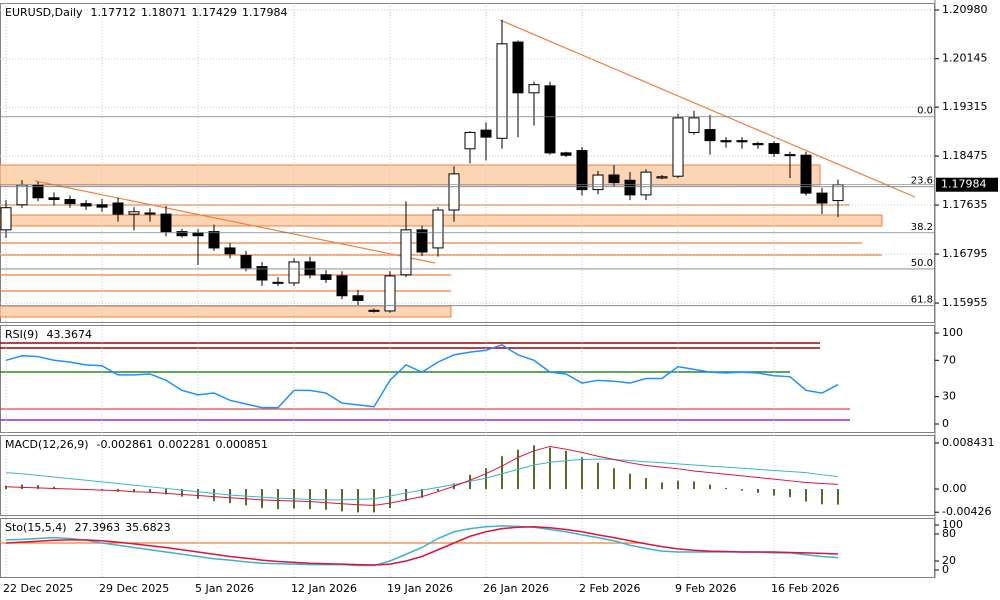 The width and height of the screenshot is (1000, 600). I want to click on panel-header: RSI(9) 43.3674, so click(48, 334).